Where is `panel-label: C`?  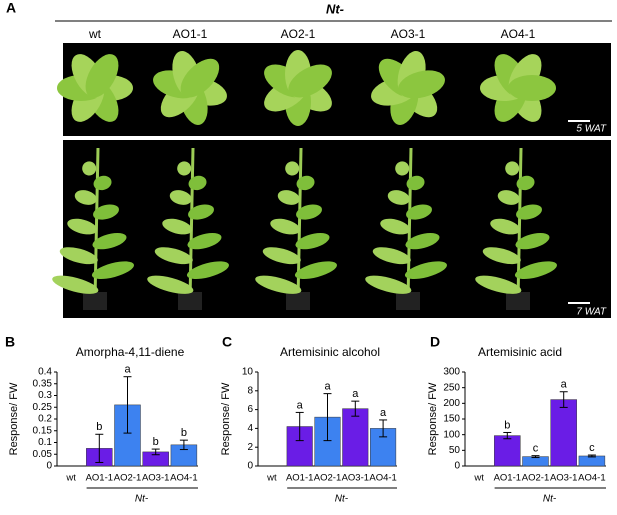
panel-label: C is located at coordinates (227, 342).